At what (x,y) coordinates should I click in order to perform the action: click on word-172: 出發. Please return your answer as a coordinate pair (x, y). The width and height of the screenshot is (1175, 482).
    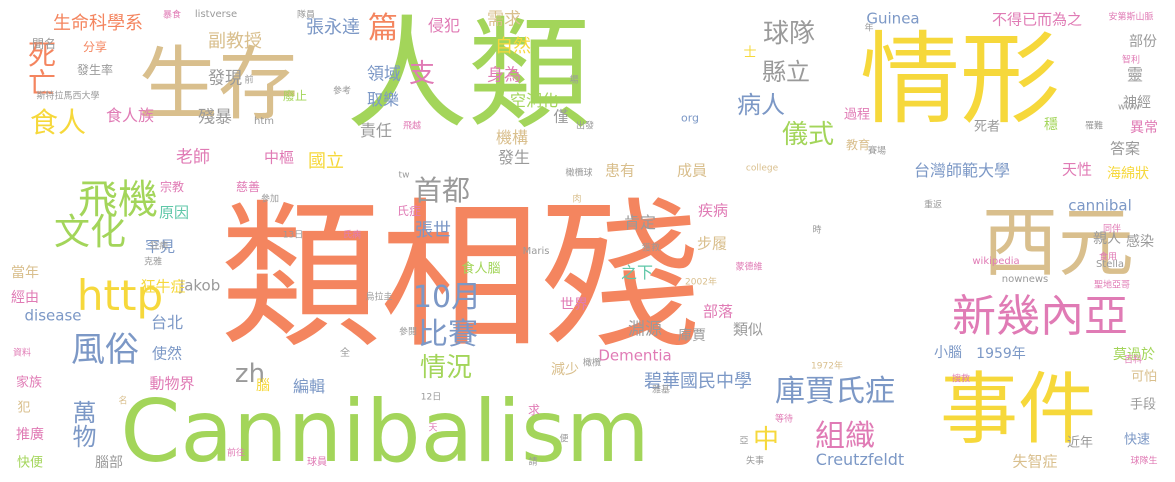
    Looking at the image, I should click on (585, 126).